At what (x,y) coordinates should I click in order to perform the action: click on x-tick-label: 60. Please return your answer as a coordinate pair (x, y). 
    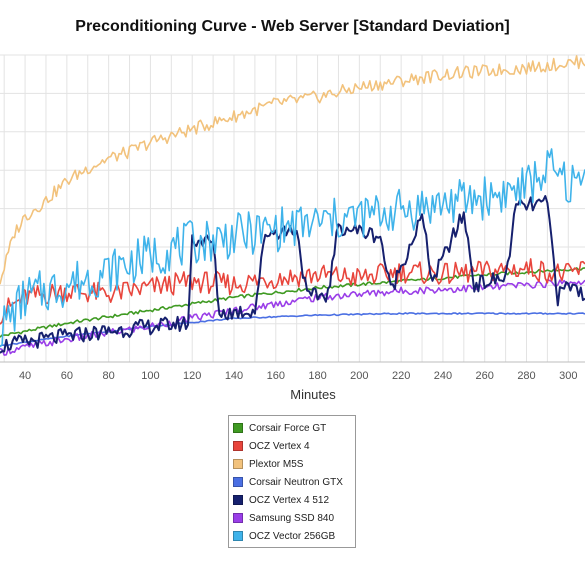
    Looking at the image, I should click on (67, 376).